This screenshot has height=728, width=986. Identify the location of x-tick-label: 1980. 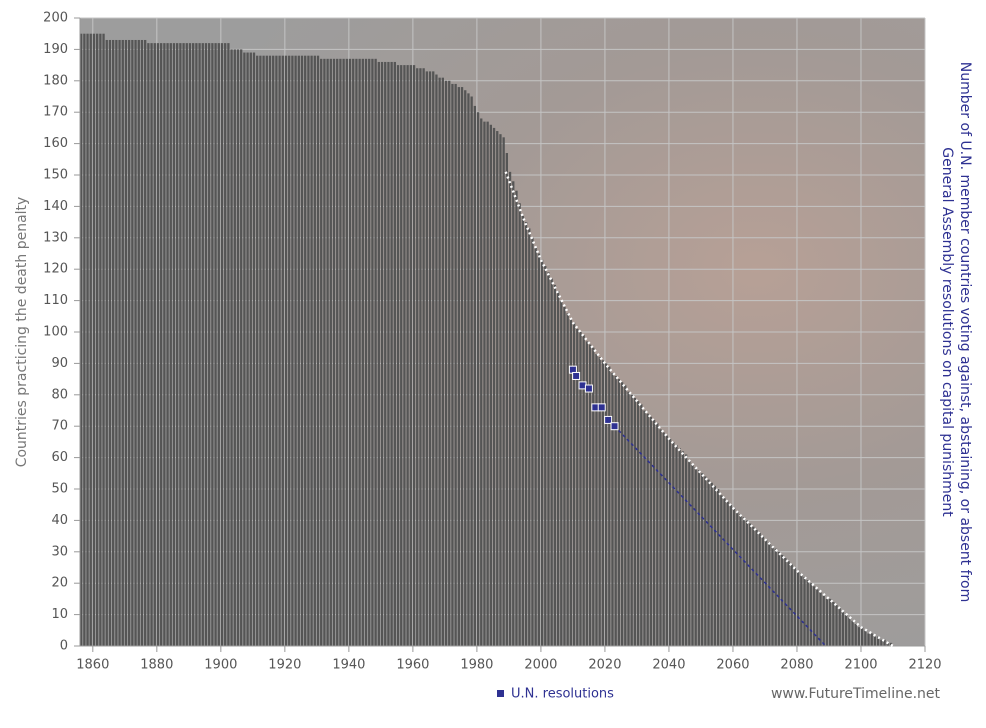
(476, 665).